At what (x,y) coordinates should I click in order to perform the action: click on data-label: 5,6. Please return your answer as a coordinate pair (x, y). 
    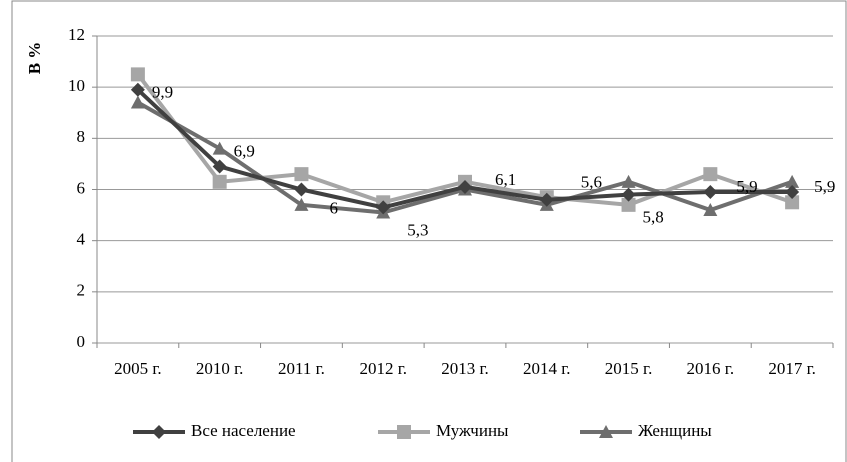
    Looking at the image, I should click on (591, 182).